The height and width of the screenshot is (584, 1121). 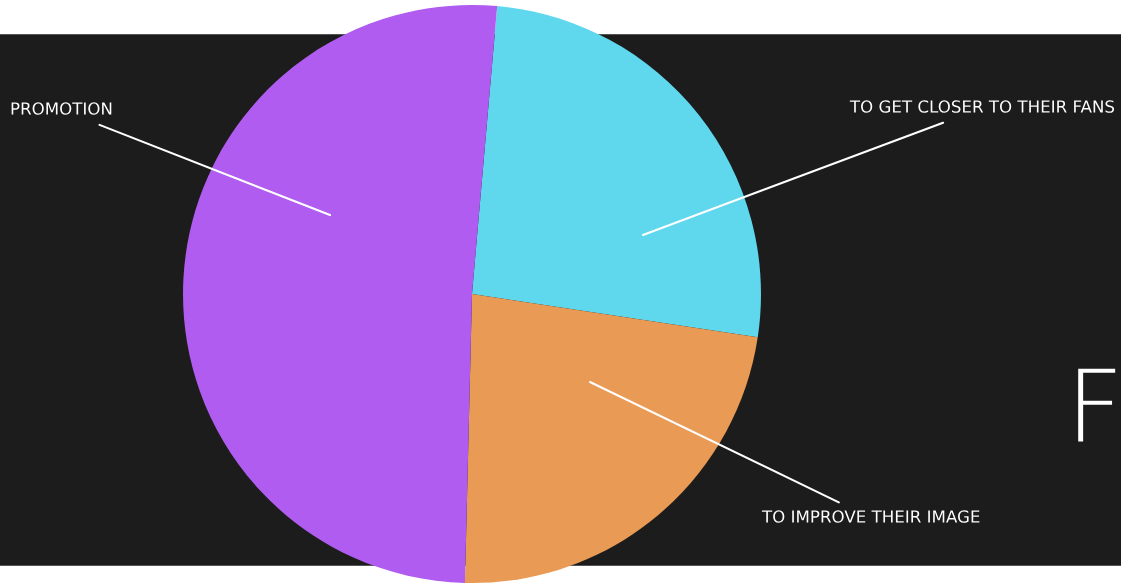 I want to click on slice-label: TO IMPROVE THEIR IMAGE, so click(x=870, y=516).